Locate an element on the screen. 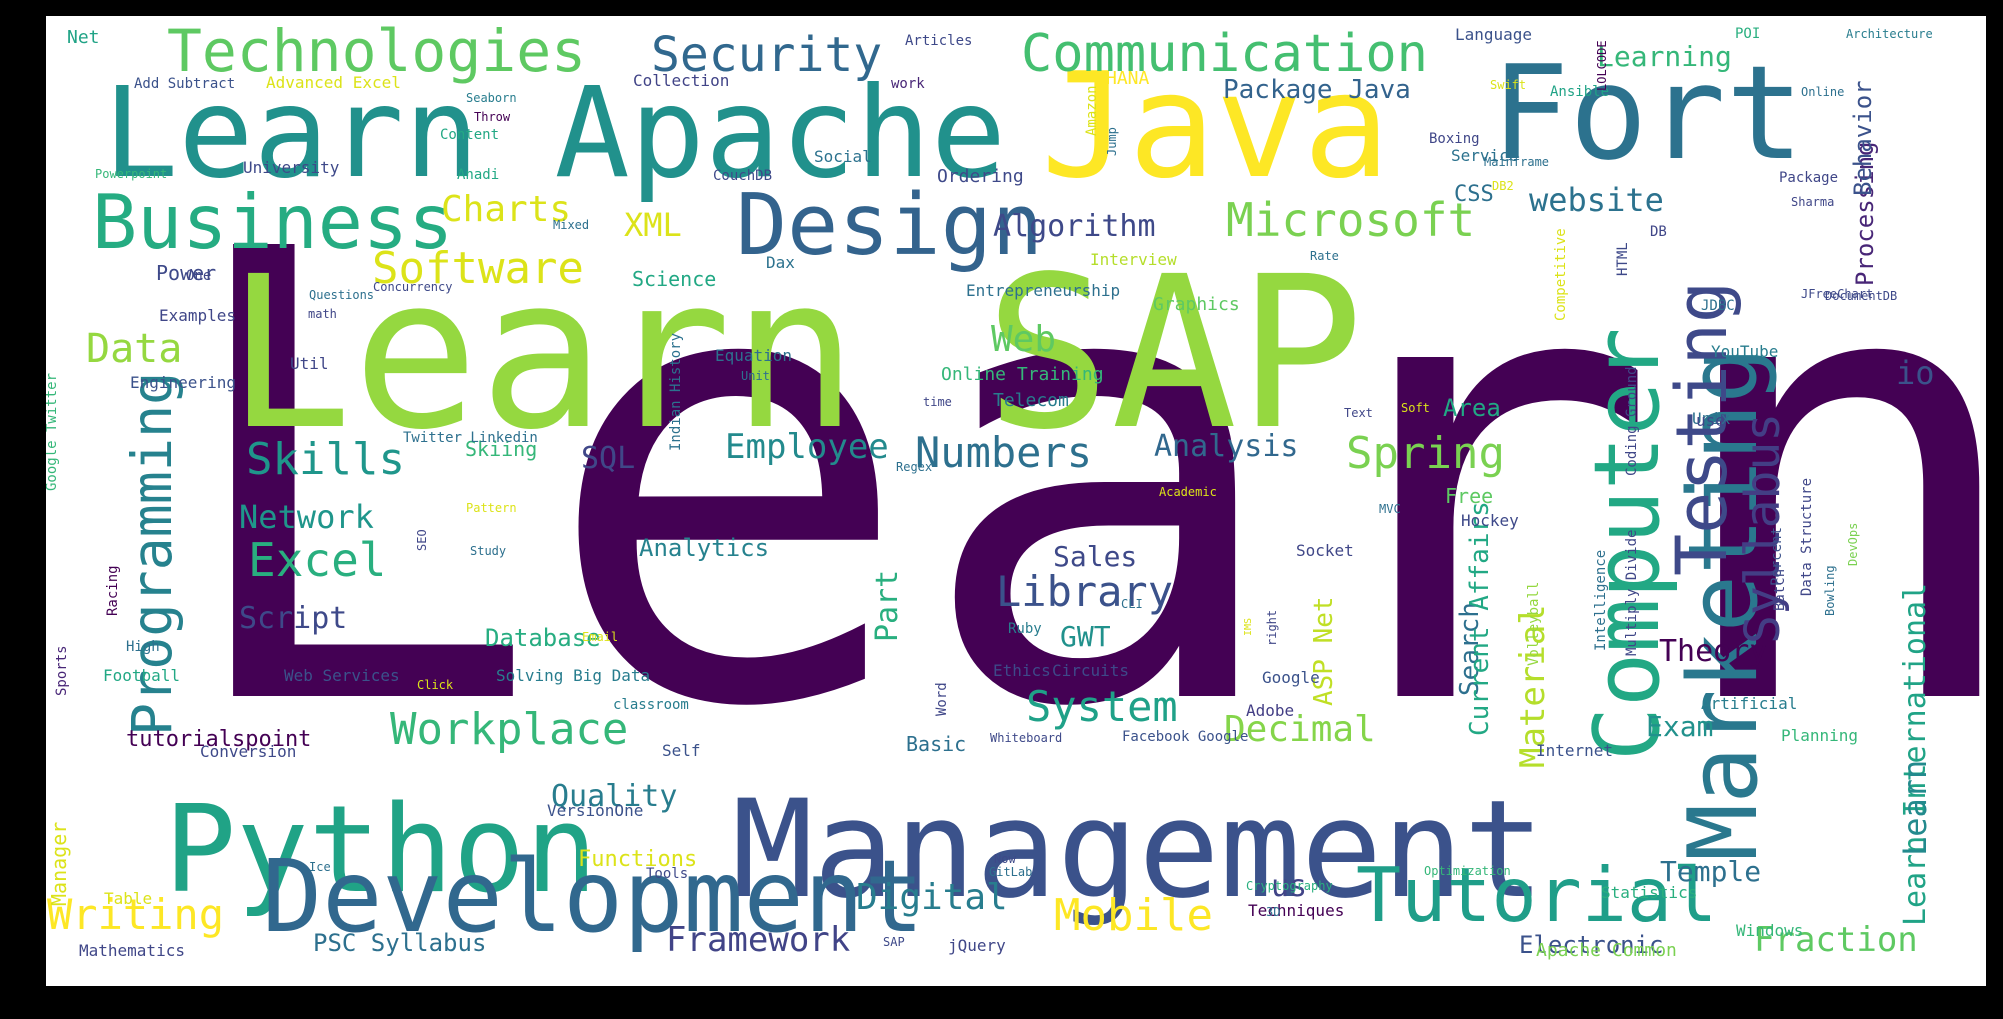 The height and width of the screenshot is (1019, 2003). word-google-twitter: Google Twitter is located at coordinates (53, 432).